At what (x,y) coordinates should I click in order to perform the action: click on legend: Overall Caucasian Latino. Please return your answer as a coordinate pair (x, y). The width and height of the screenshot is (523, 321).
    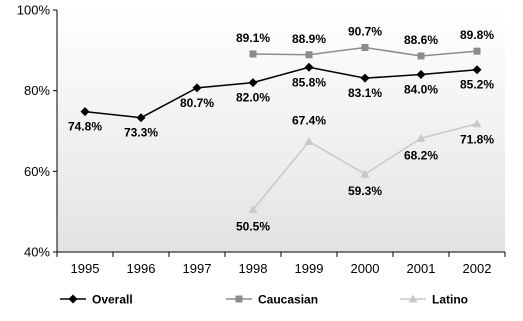
    Looking at the image, I should click on (264, 300).